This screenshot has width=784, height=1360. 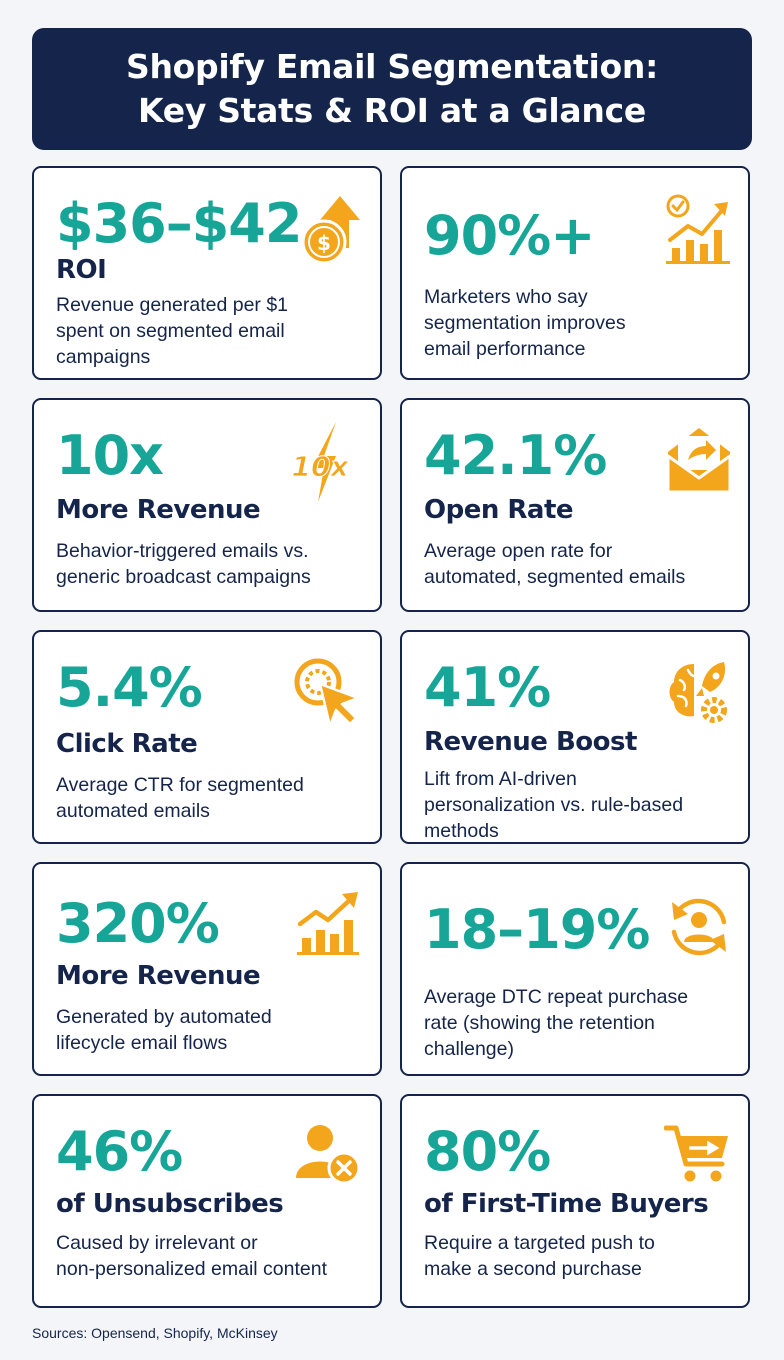 What do you see at coordinates (329, 1155) in the screenshot?
I see `user-remove-icon` at bounding box center [329, 1155].